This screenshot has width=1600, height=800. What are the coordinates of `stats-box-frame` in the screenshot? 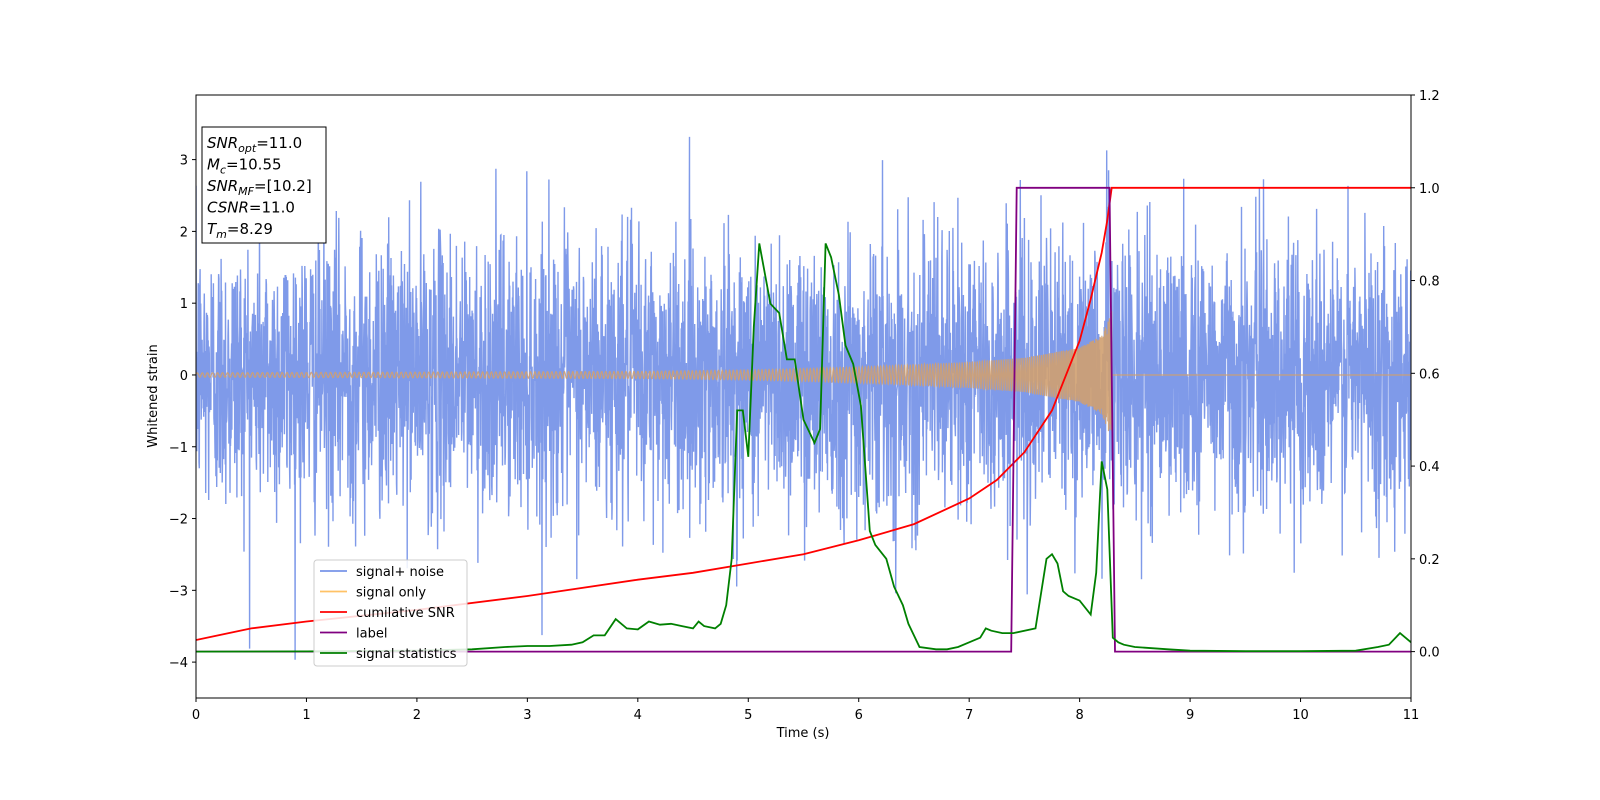 It's located at (264, 185).